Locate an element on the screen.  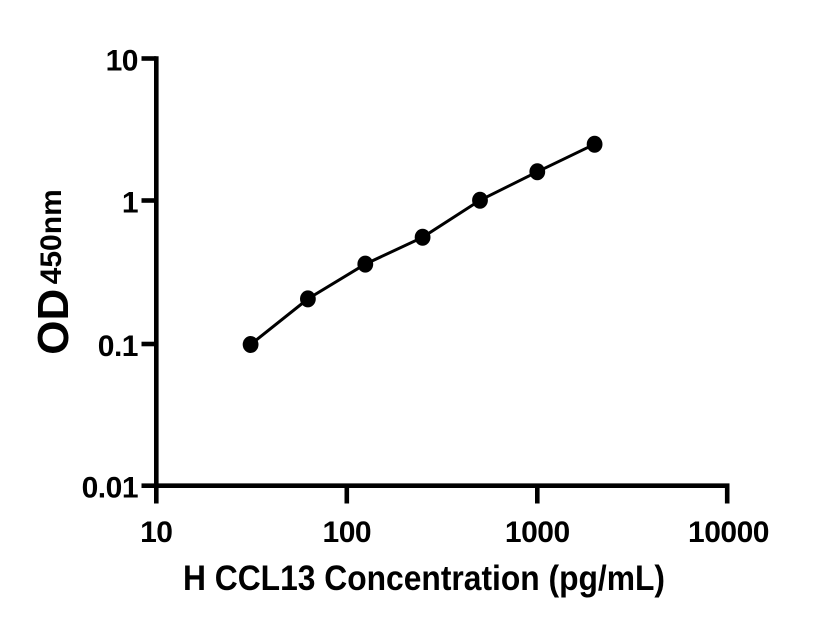
y-tick-label-10: 10 is located at coordinates (122, 61).